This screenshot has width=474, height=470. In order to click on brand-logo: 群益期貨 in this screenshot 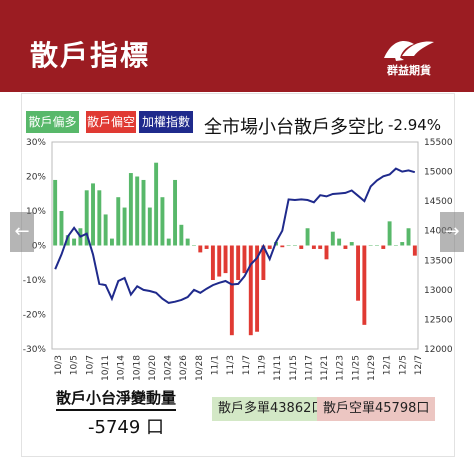, I will do `click(409, 59)`.